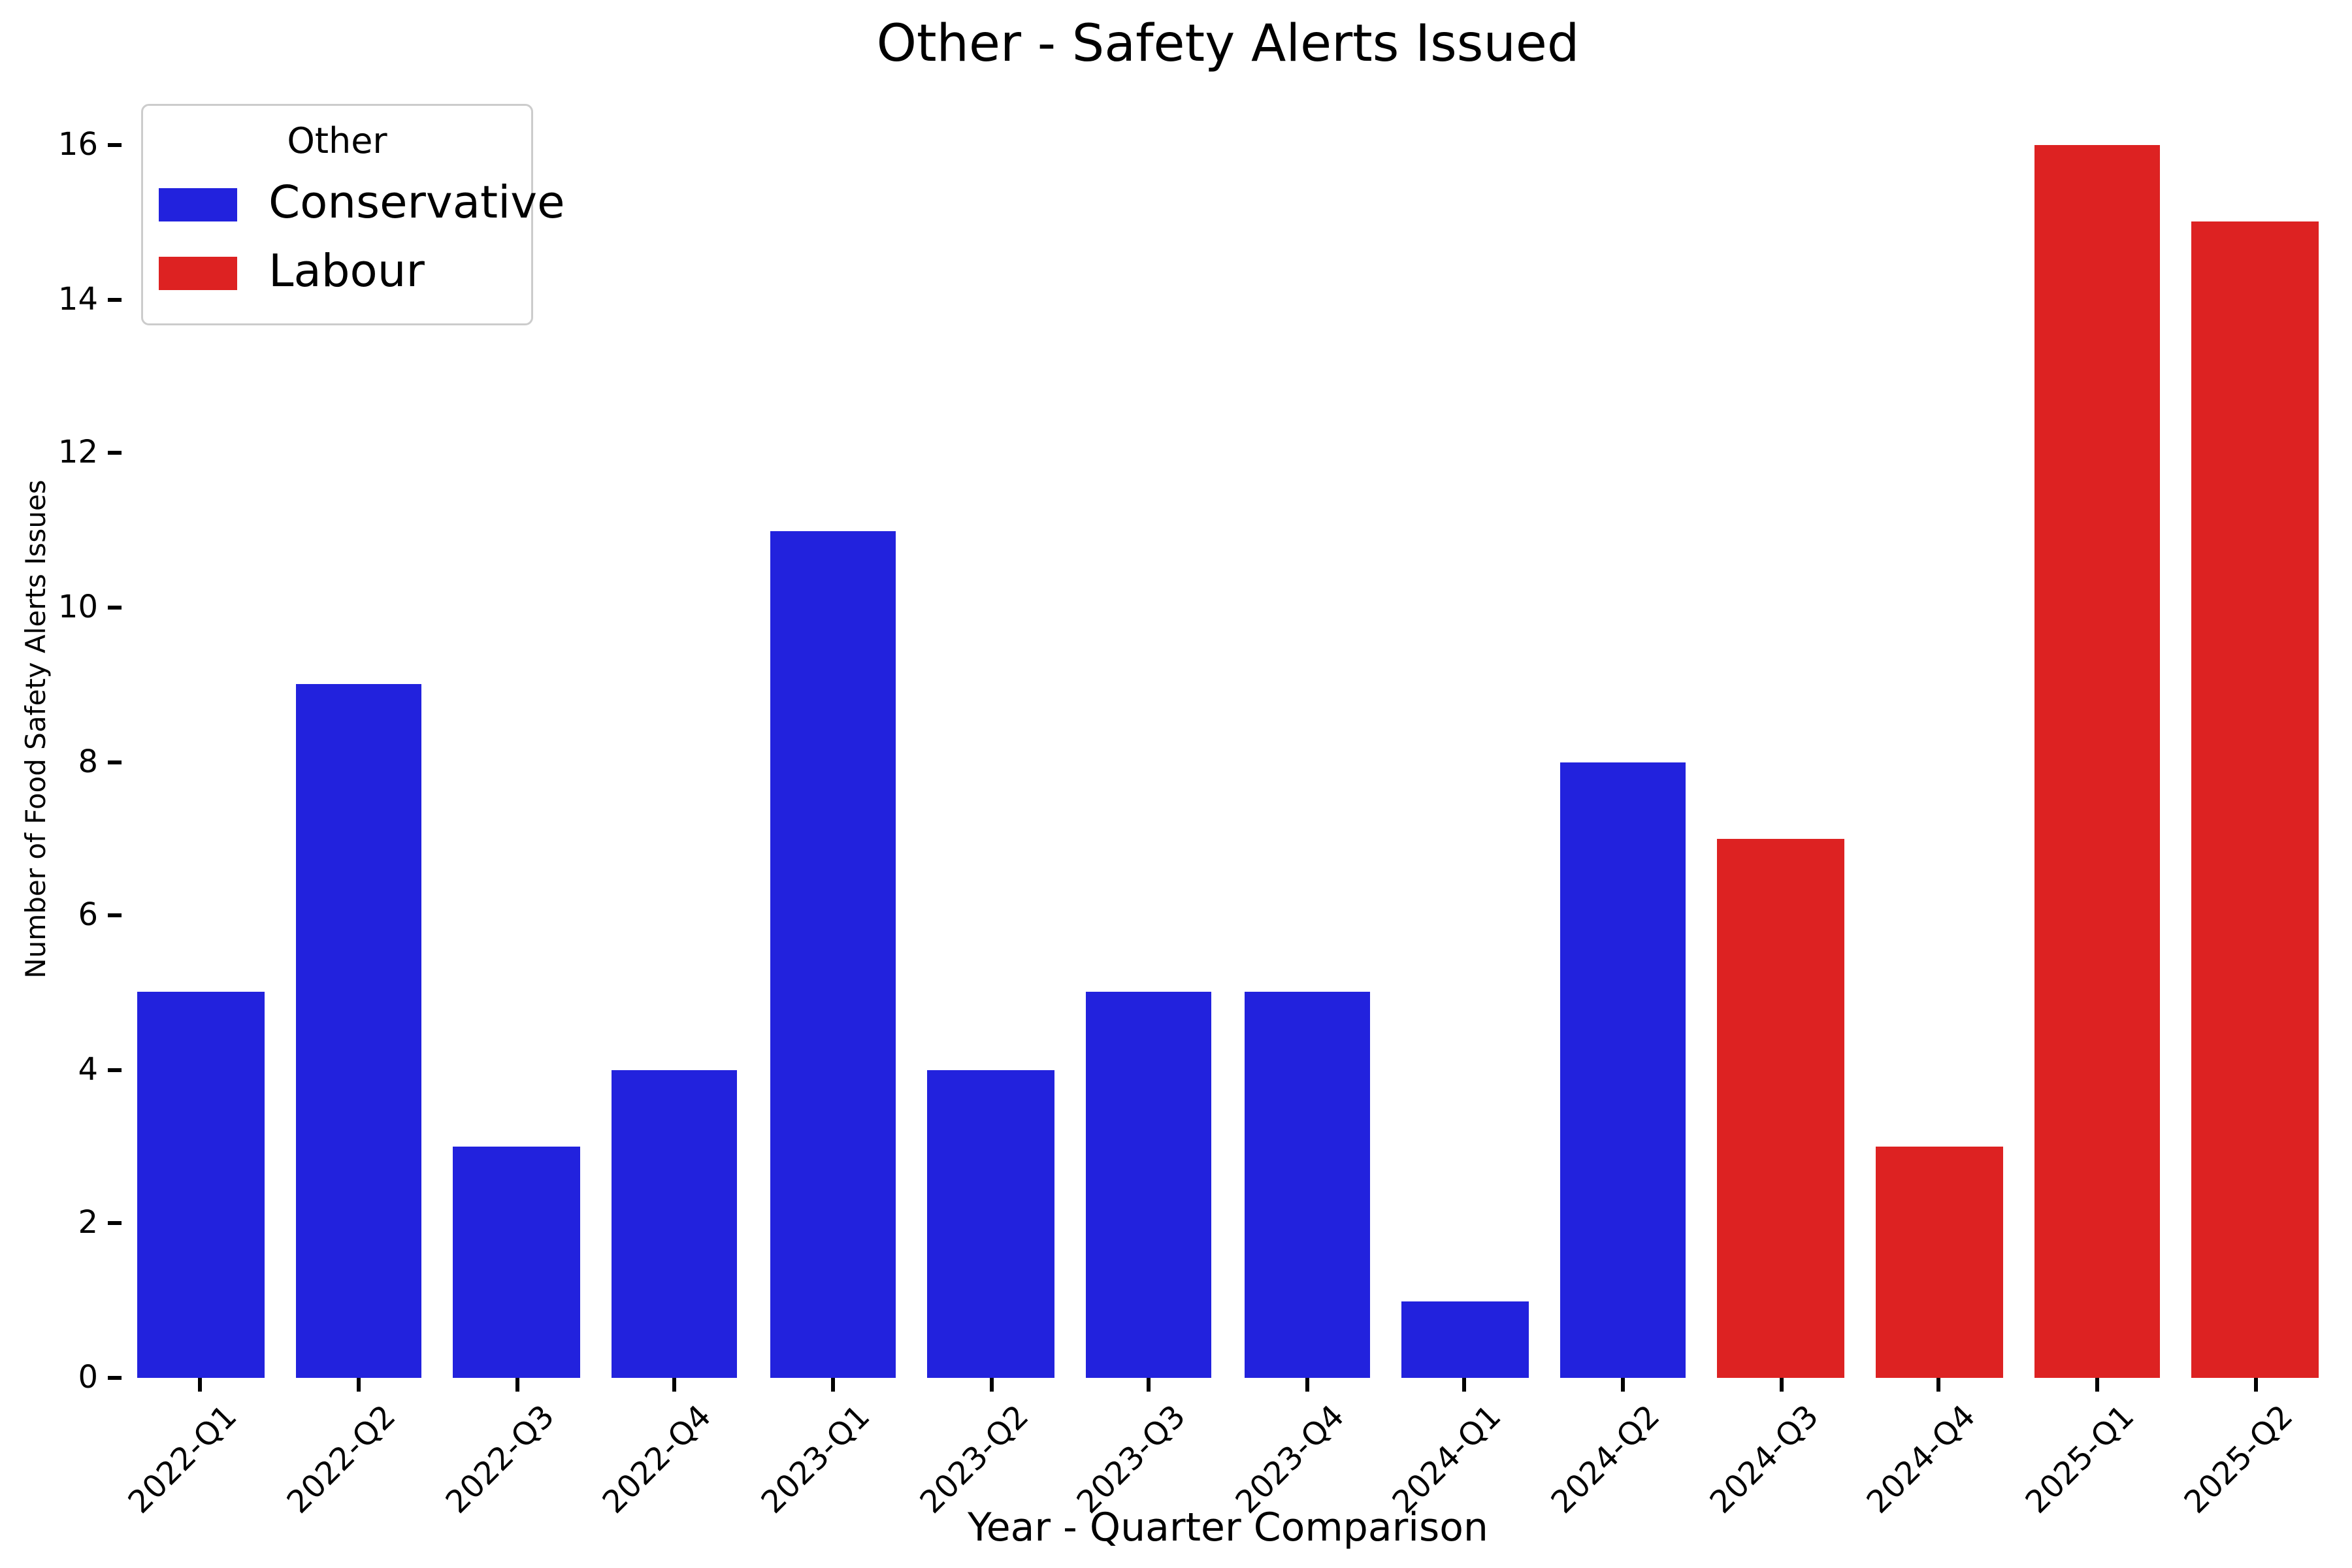 The image size is (2352, 1568). I want to click on bar-2023-Q1, so click(832, 954).